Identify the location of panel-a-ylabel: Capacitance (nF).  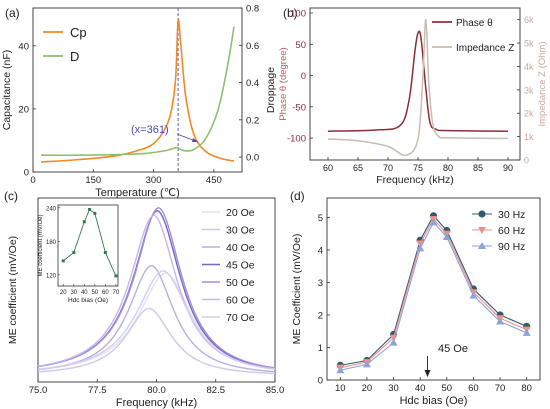
(7, 90).